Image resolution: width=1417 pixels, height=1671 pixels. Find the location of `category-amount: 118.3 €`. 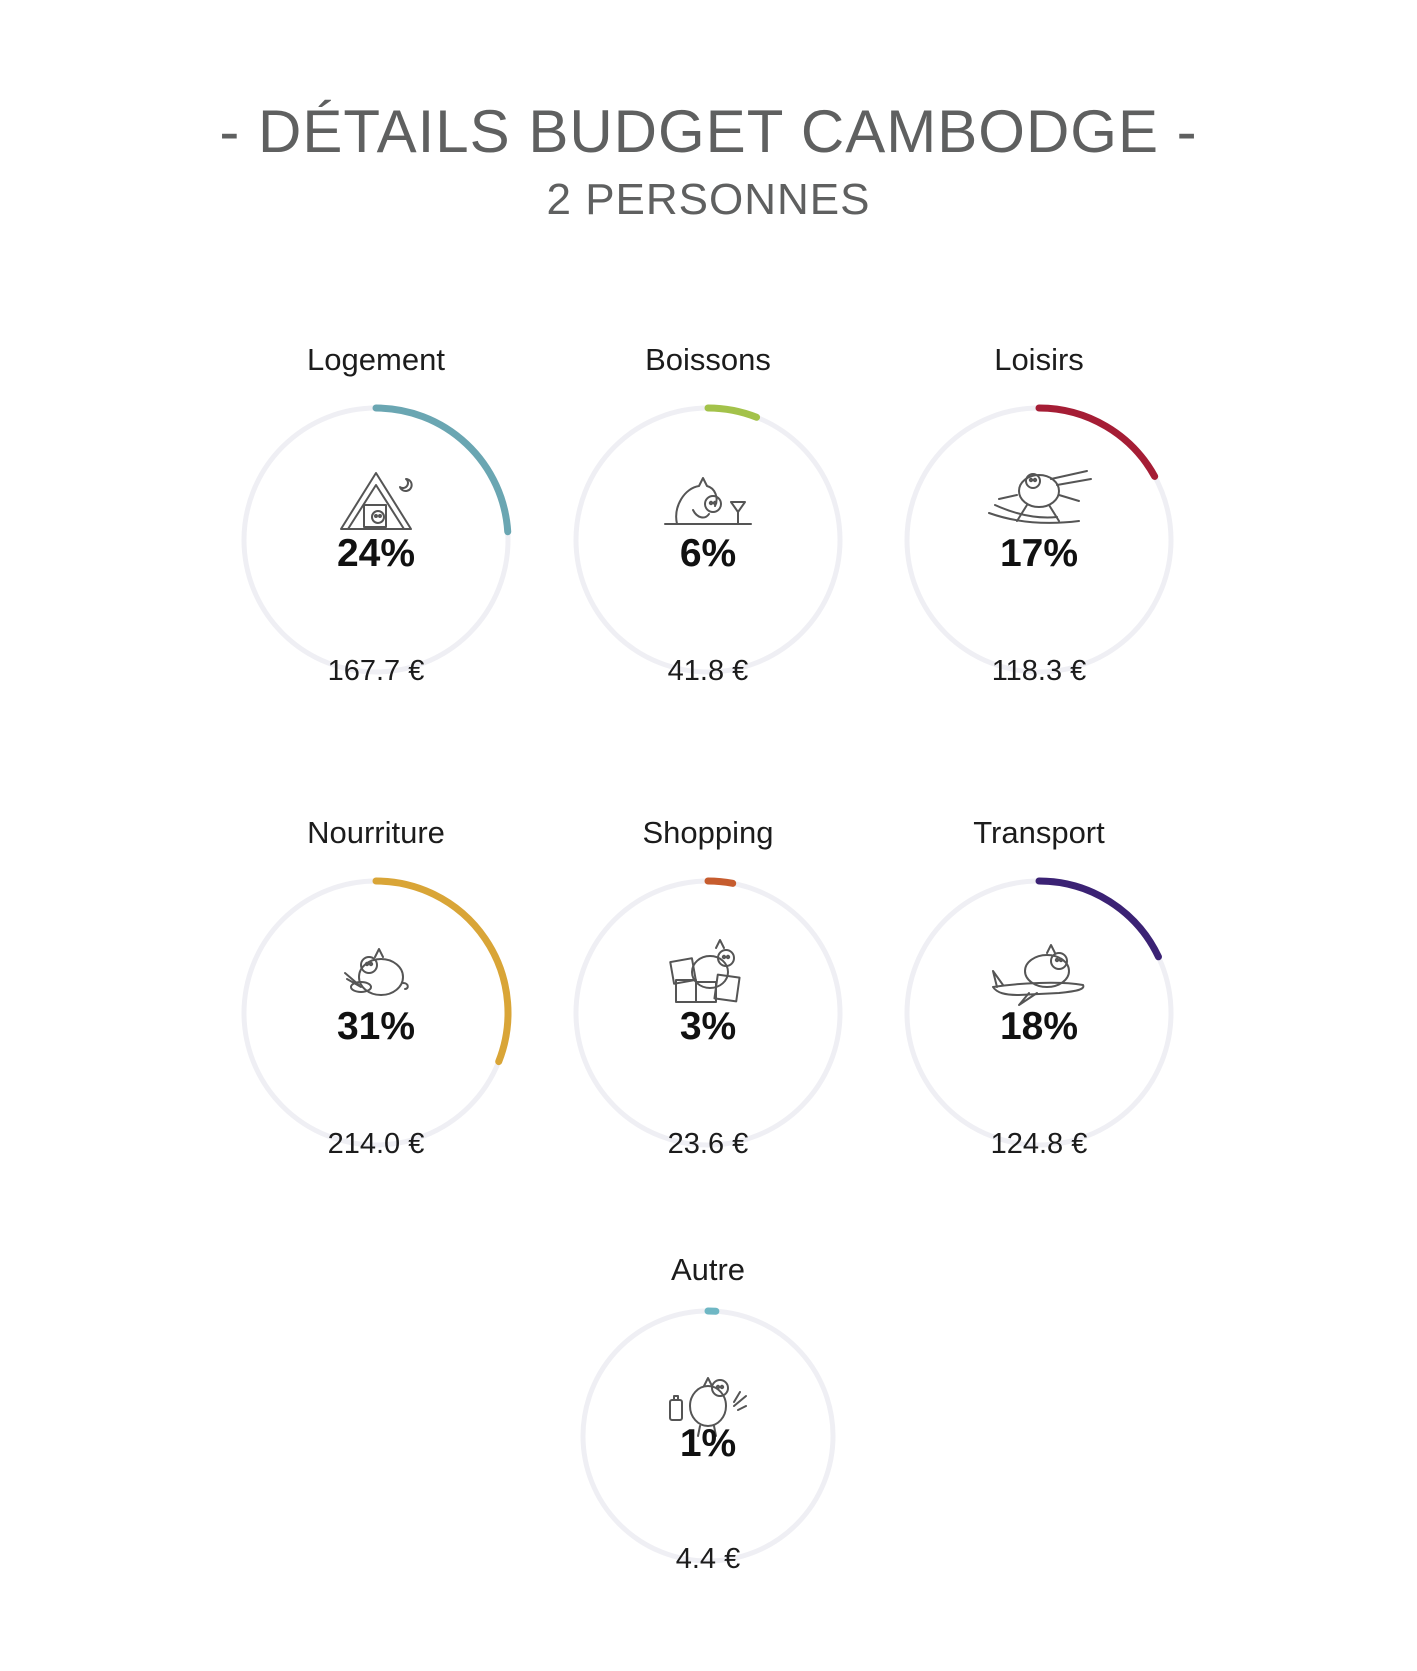

category-amount: 118.3 € is located at coordinates (1039, 671).